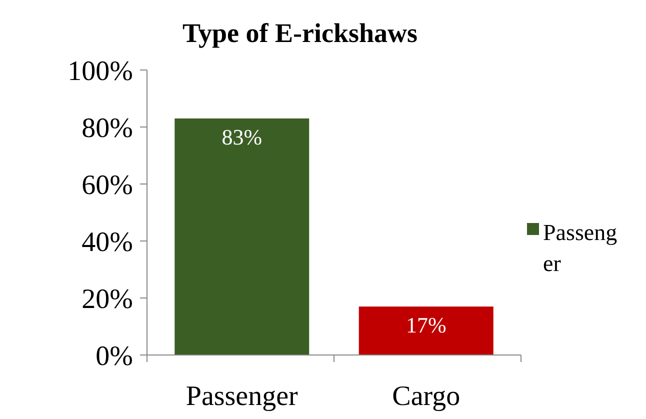 The height and width of the screenshot is (419, 646). Describe the element at coordinates (426, 325) in the screenshot. I see `data-label: 17%` at that location.